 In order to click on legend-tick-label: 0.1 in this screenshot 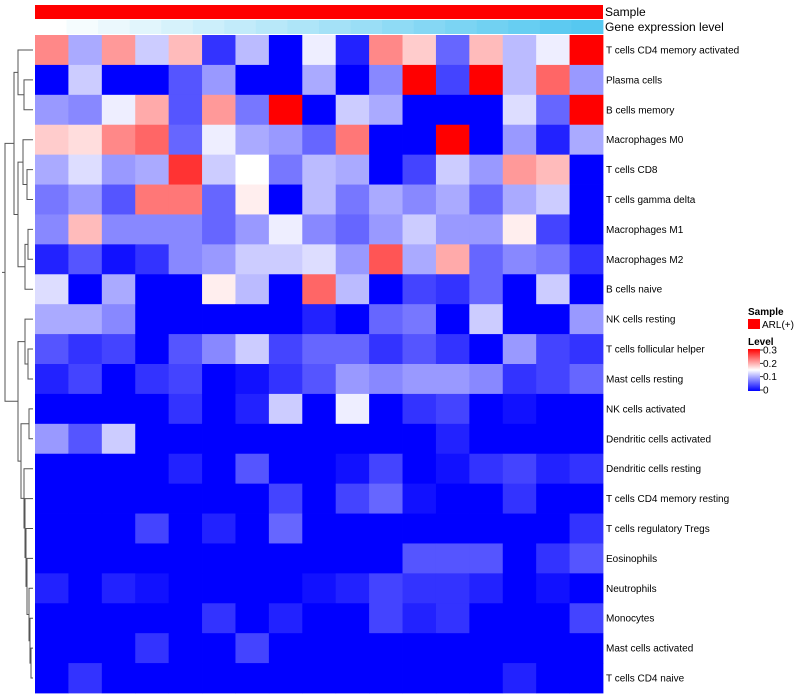, I will do `click(770, 377)`.